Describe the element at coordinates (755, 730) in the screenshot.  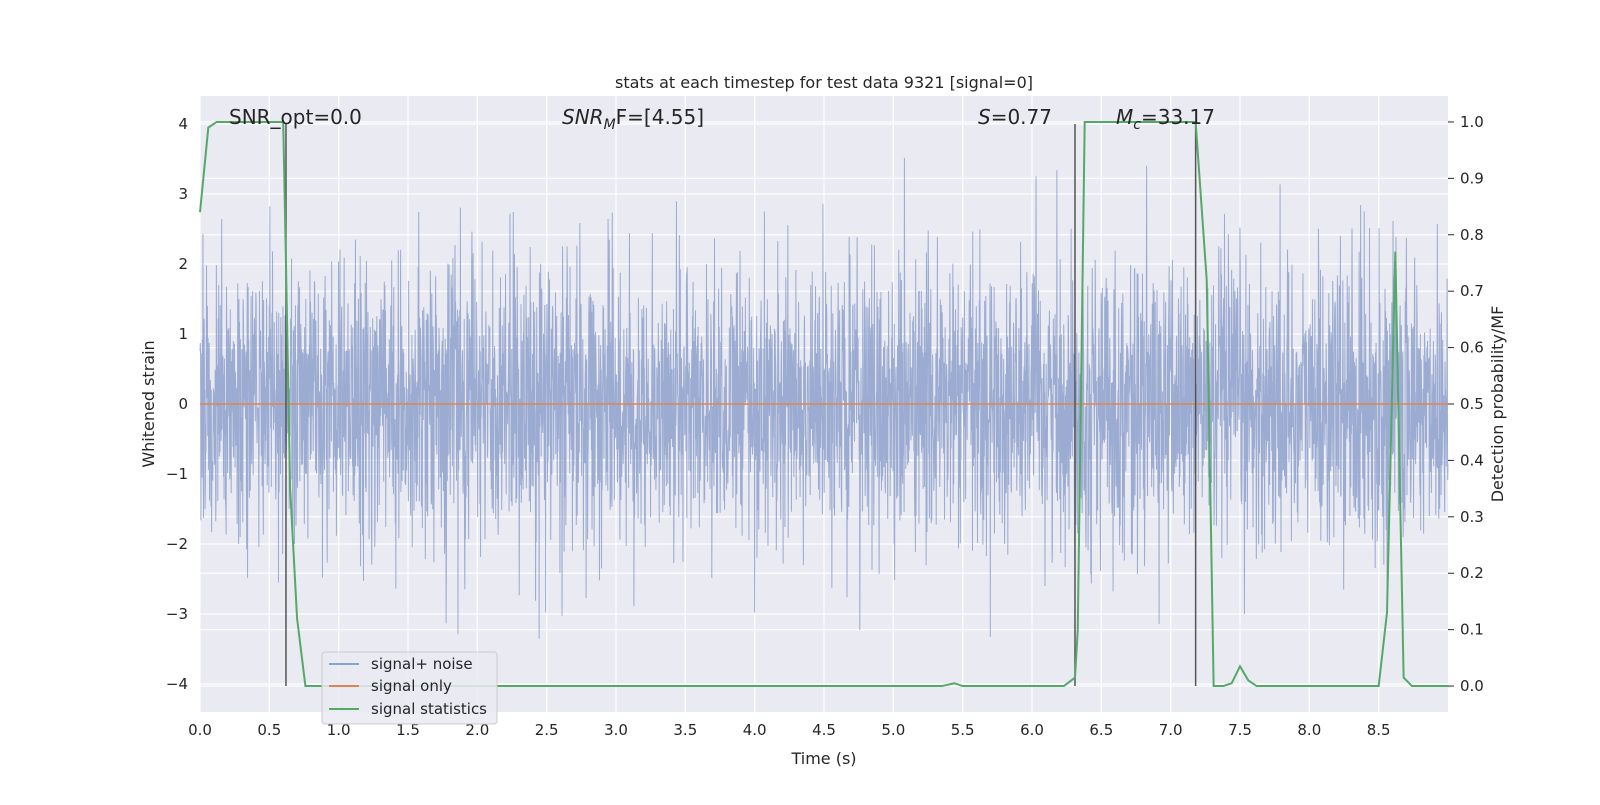
I see `x-tick-label: 4.0` at that location.